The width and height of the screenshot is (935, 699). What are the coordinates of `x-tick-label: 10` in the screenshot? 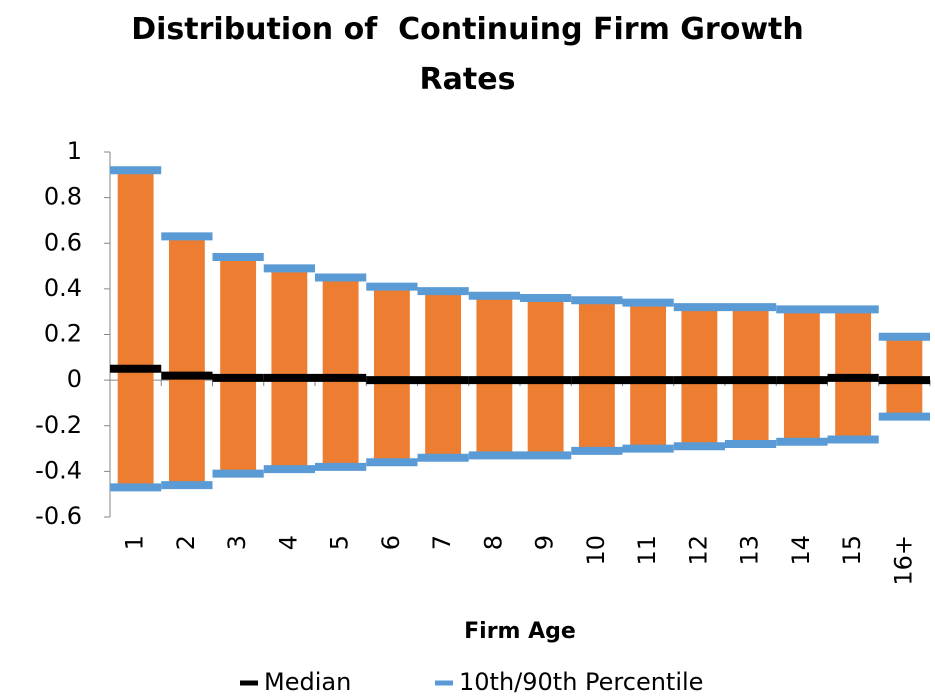 It's located at (596, 550).